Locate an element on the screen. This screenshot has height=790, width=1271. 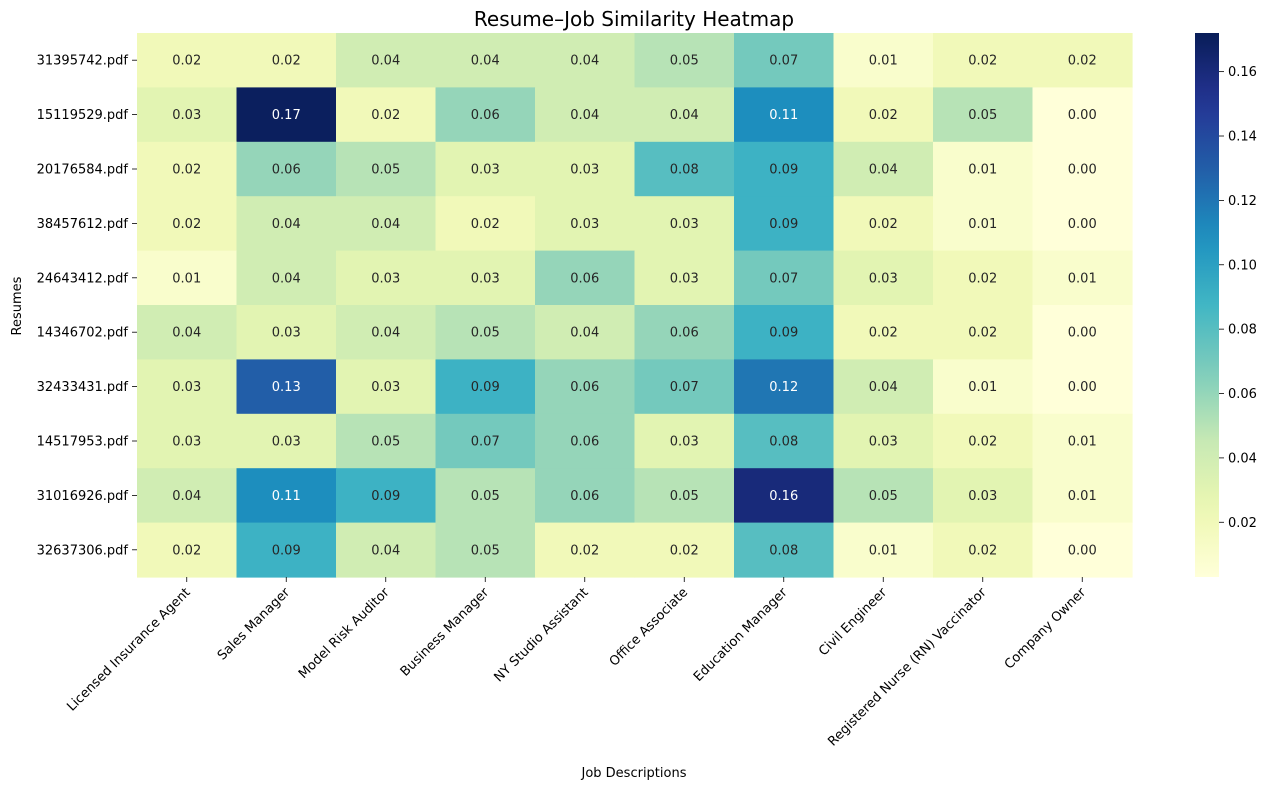
colorbar-ticks: 0.02 0.04 0.06 0.08 0.10 0.12 0.14 0.16 is located at coordinates (1238, 298).